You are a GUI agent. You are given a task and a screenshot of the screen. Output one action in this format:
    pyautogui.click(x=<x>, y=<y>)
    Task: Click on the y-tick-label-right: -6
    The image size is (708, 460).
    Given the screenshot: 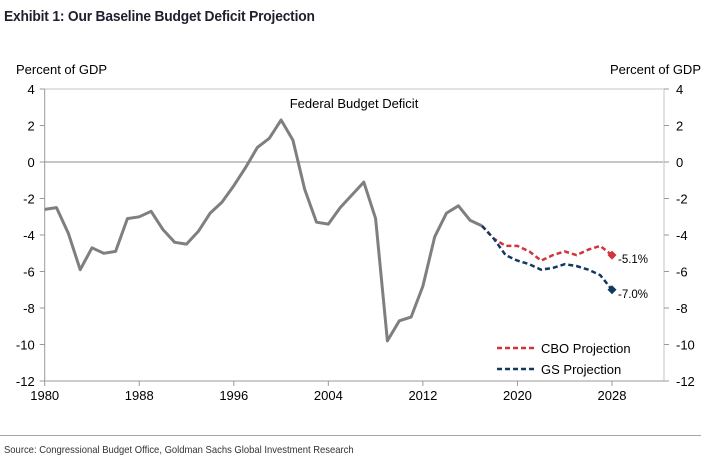 What is the action you would take?
    pyautogui.click(x=682, y=272)
    